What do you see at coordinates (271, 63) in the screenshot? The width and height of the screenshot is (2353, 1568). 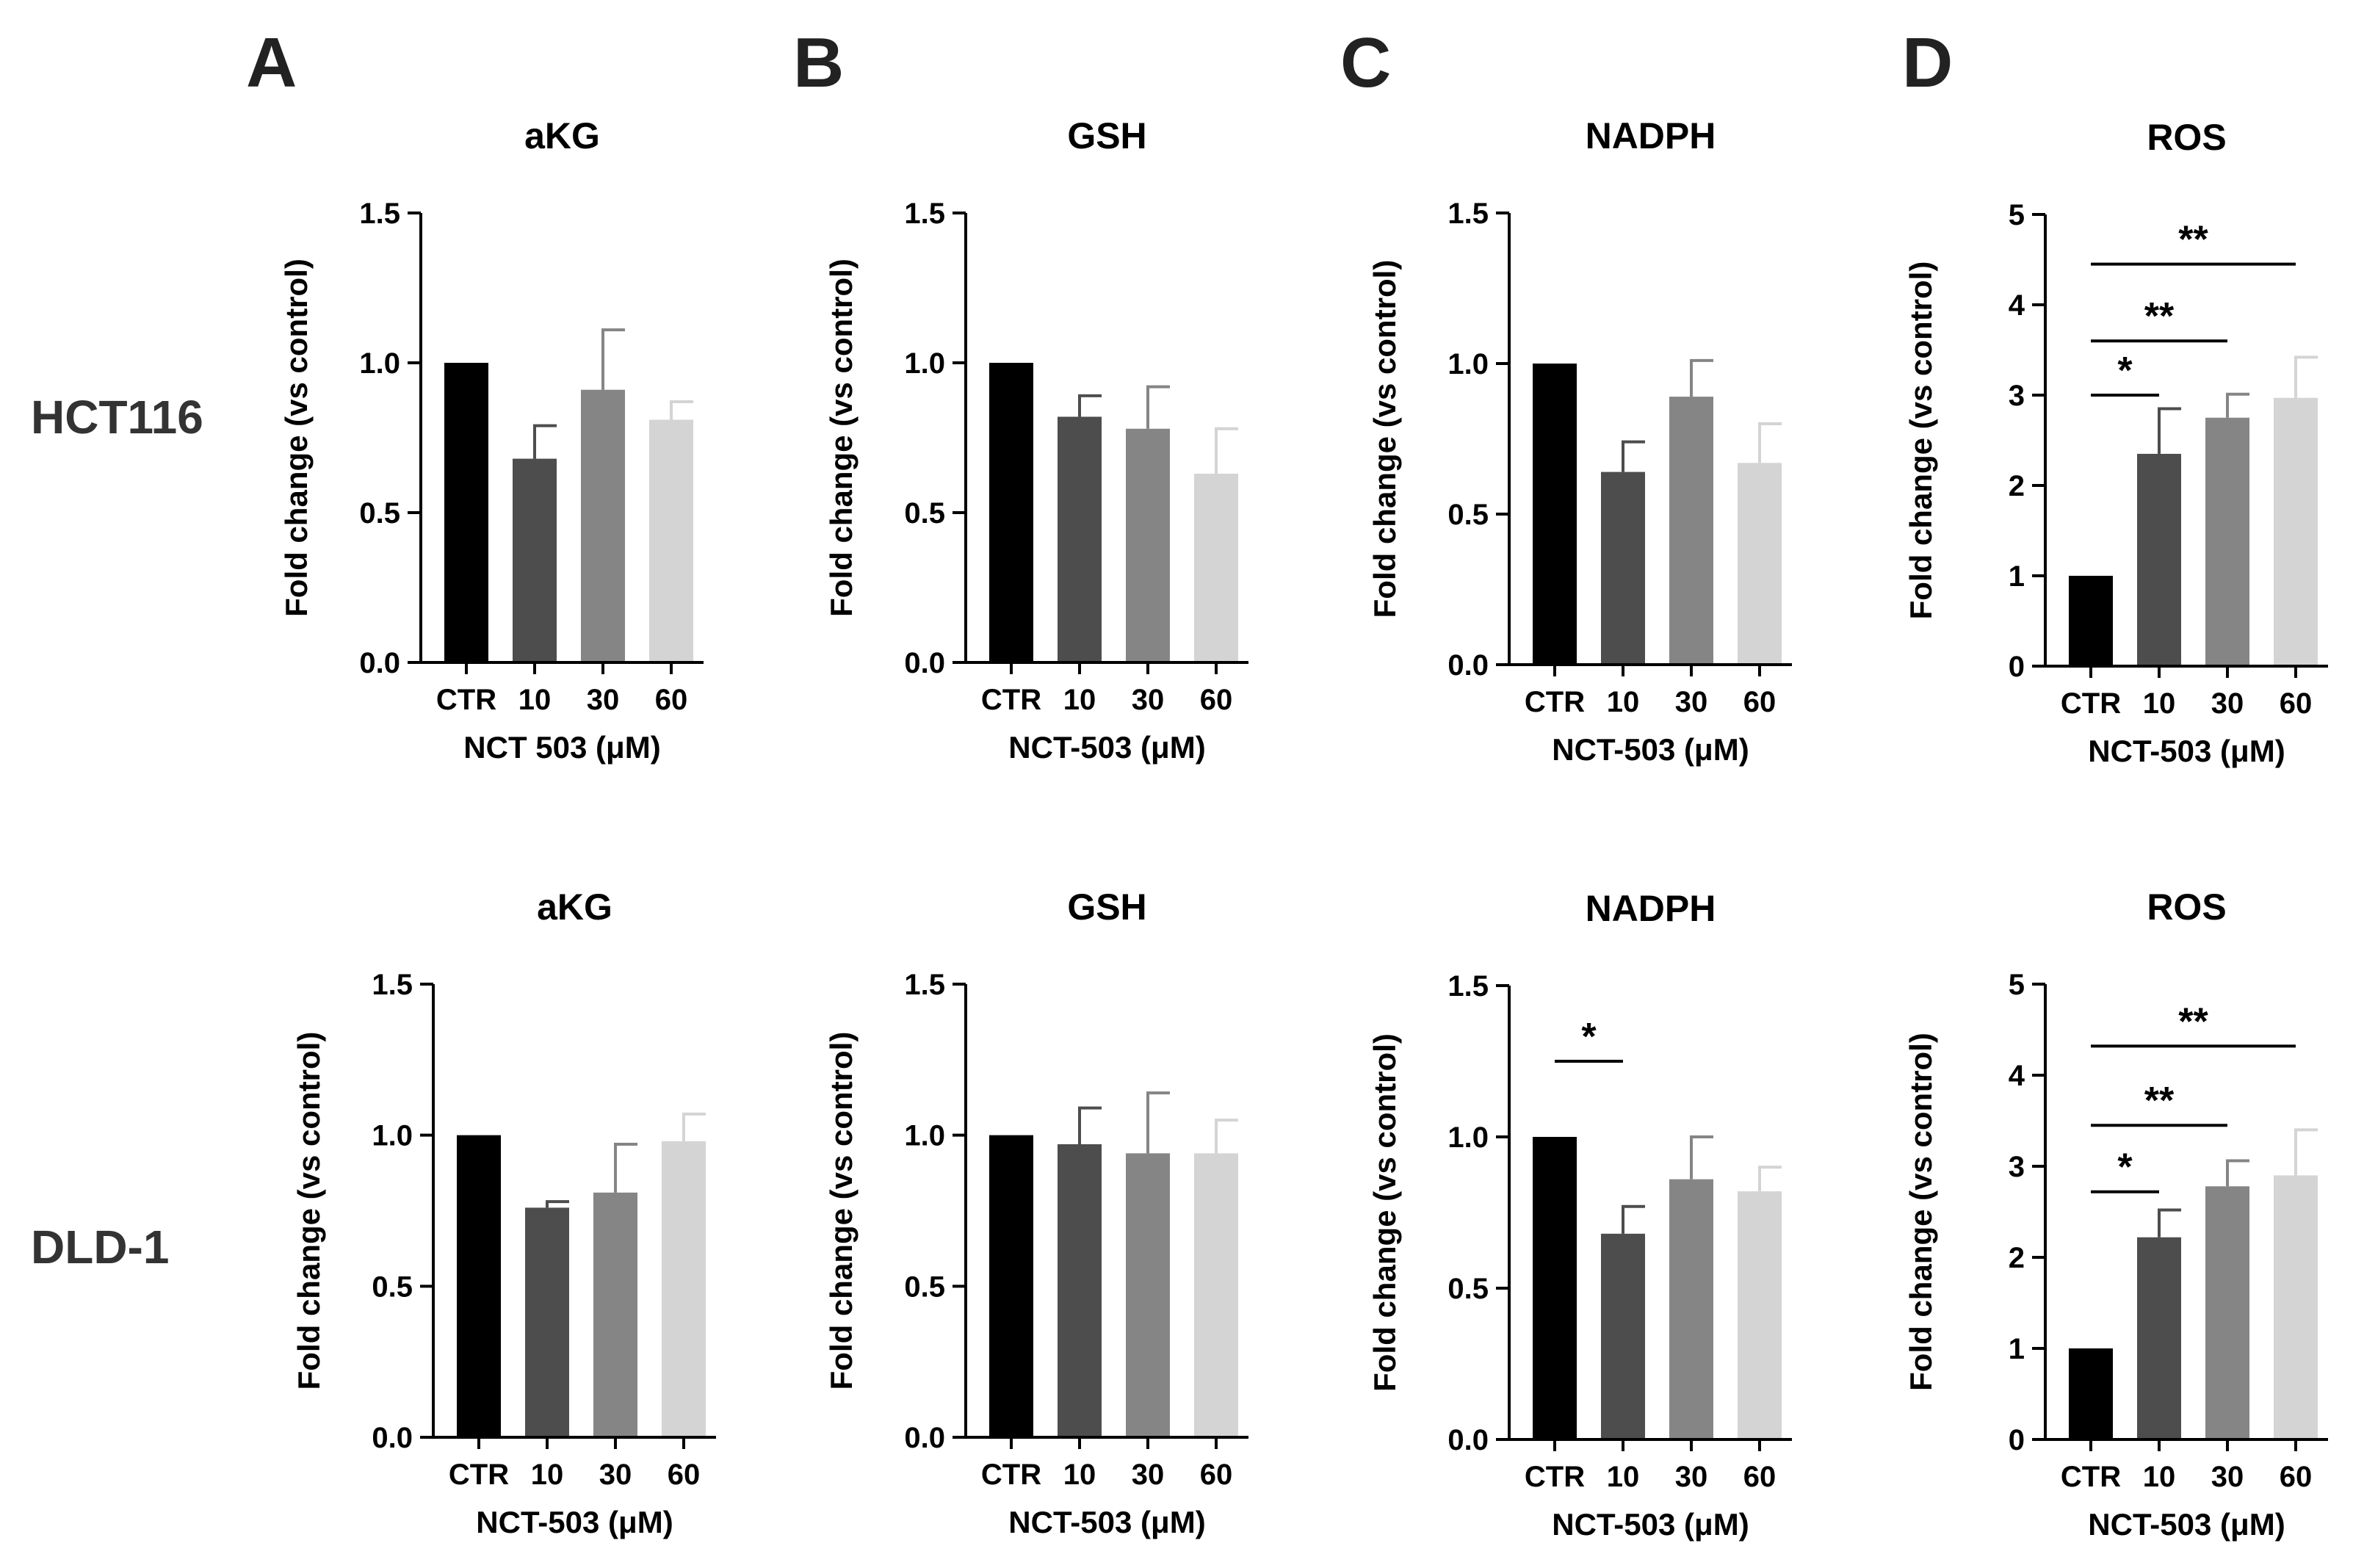 I see `panel-letter-a: A` at bounding box center [271, 63].